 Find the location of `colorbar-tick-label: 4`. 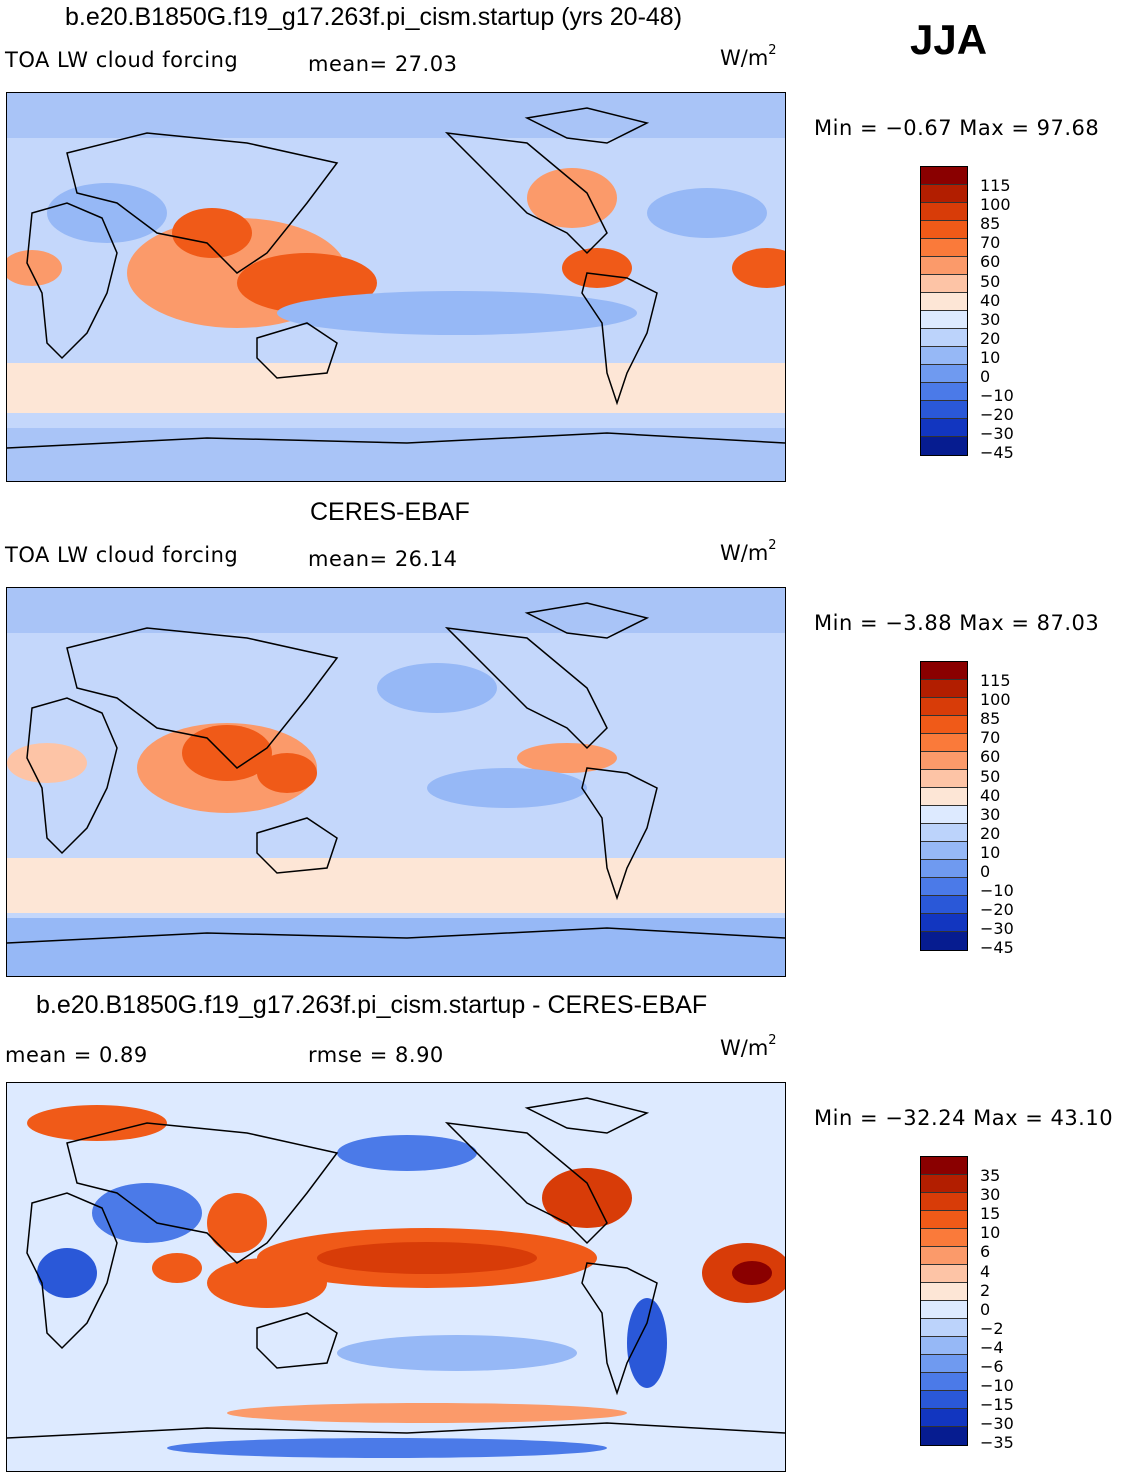

colorbar-tick-label: 4 is located at coordinates (985, 1271).